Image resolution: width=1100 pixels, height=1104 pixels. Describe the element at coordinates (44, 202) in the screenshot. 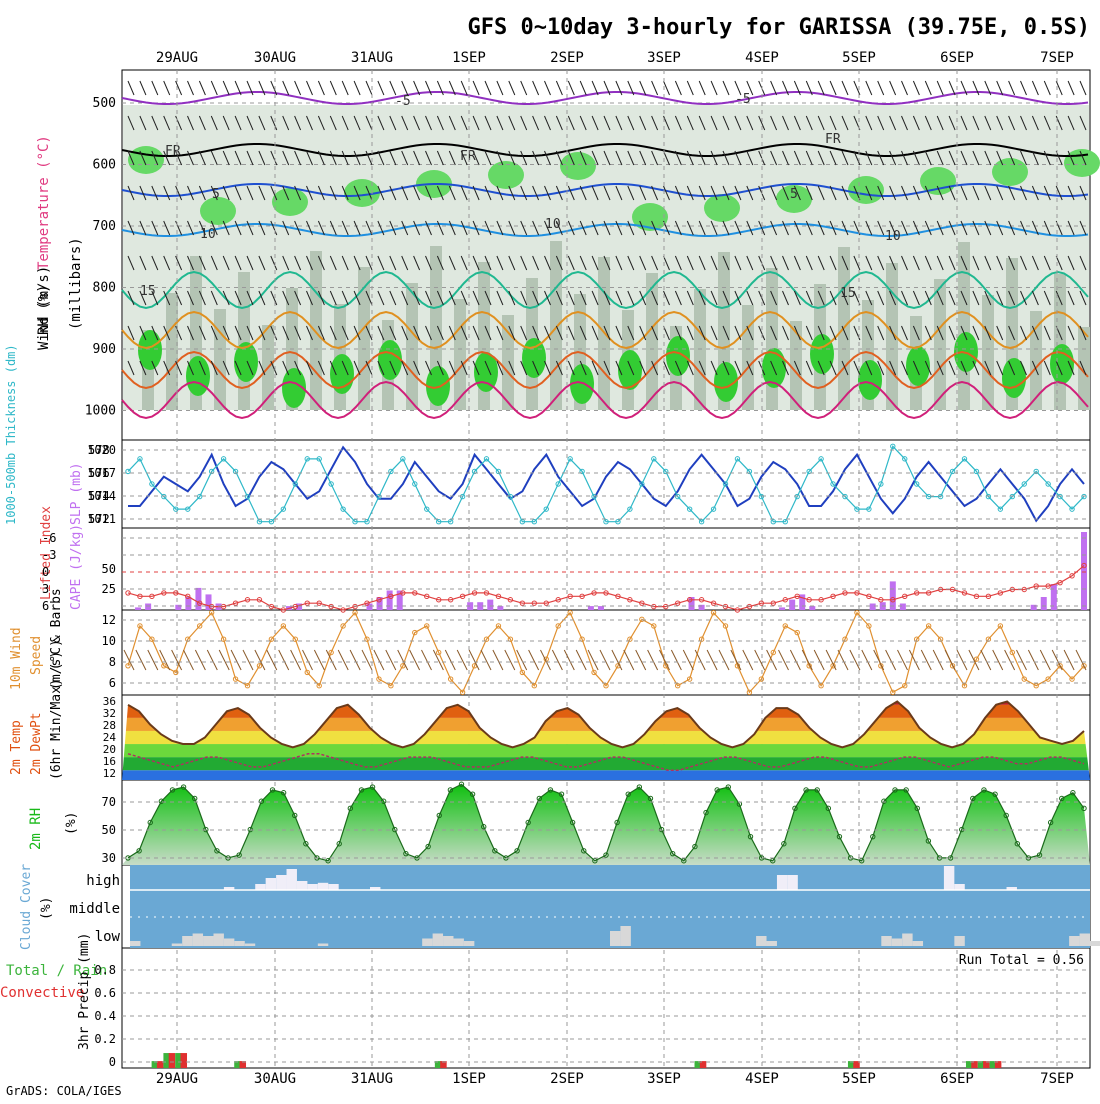

I see `upper-temp-label: Temperature (°C)` at that location.